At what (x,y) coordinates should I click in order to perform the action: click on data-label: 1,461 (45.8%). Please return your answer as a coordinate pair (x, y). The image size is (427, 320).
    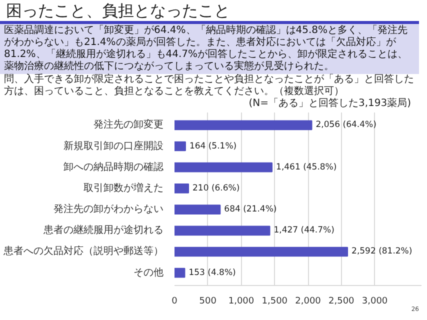
    Looking at the image, I should click on (306, 167).